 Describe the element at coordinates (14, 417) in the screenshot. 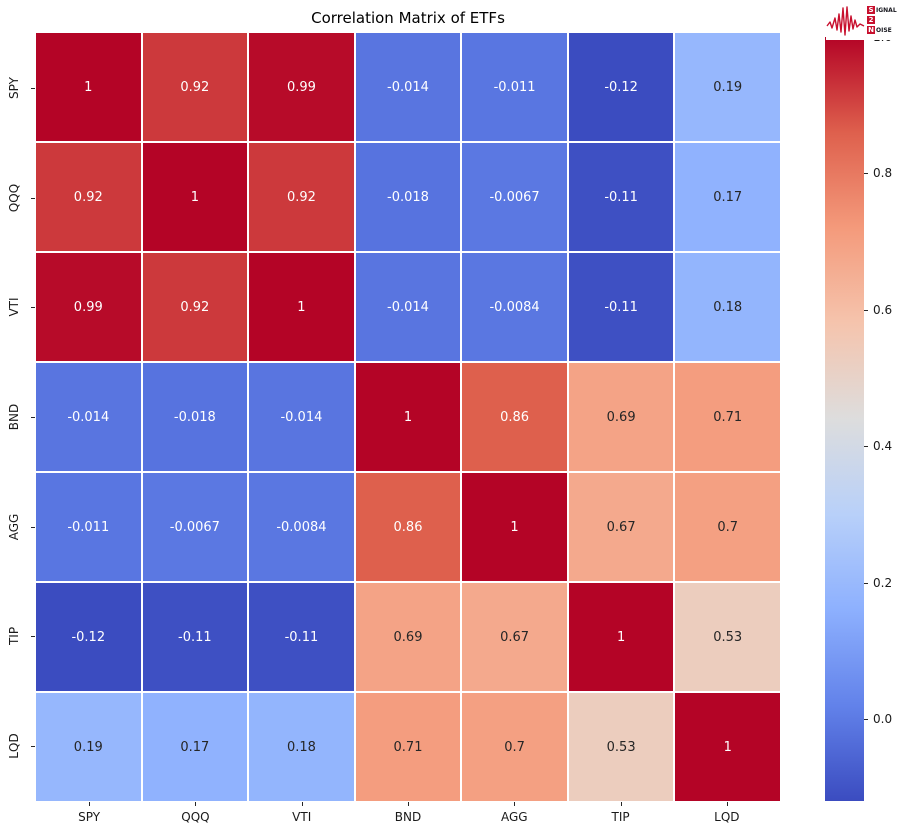

I see `y-axis-label: BND` at that location.